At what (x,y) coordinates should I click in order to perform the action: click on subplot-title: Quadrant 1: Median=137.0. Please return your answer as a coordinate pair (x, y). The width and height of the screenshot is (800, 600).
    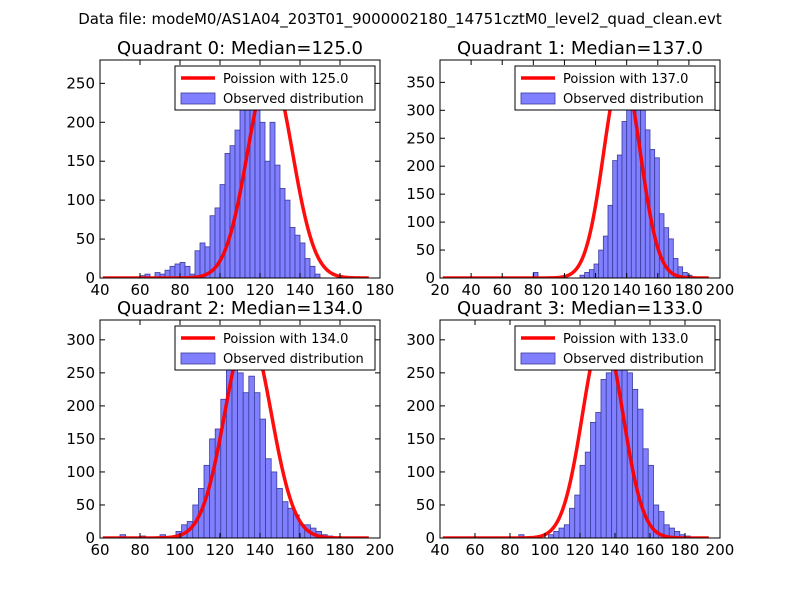
    Looking at the image, I should click on (580, 48).